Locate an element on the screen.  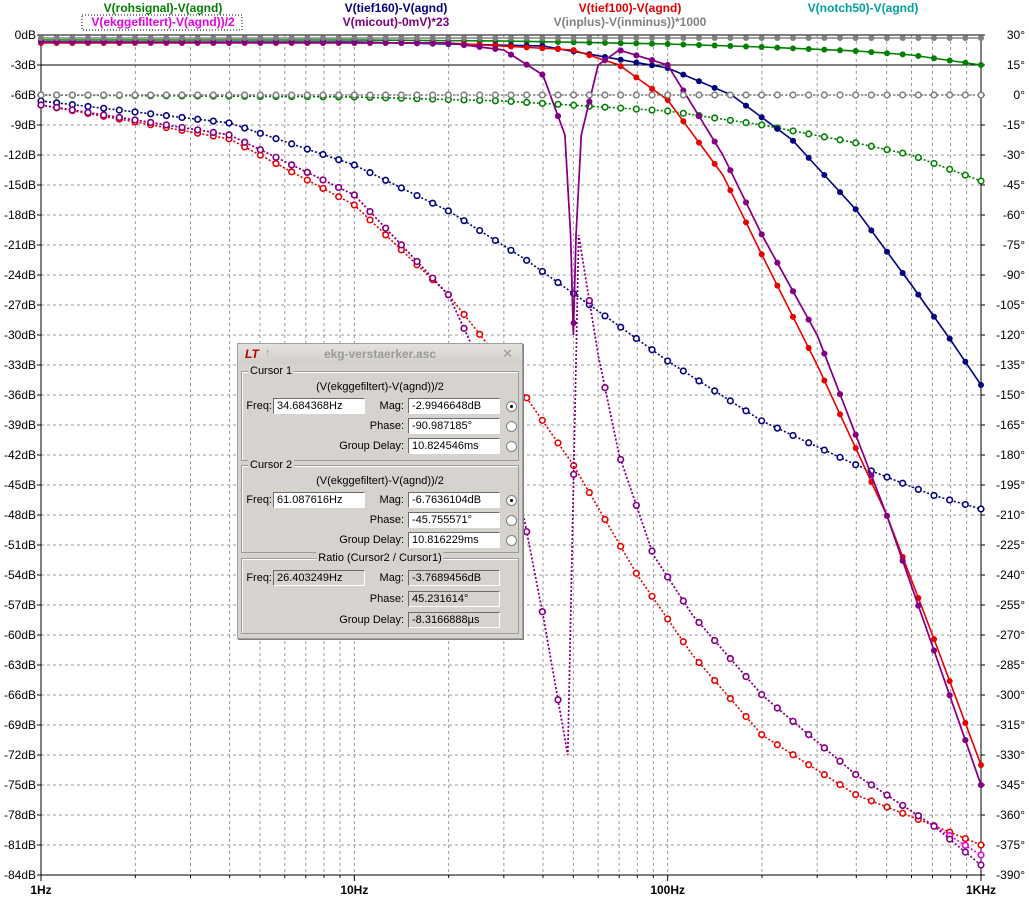
legend-item: V(micout)-0mV)*23 is located at coordinates (396, 22).